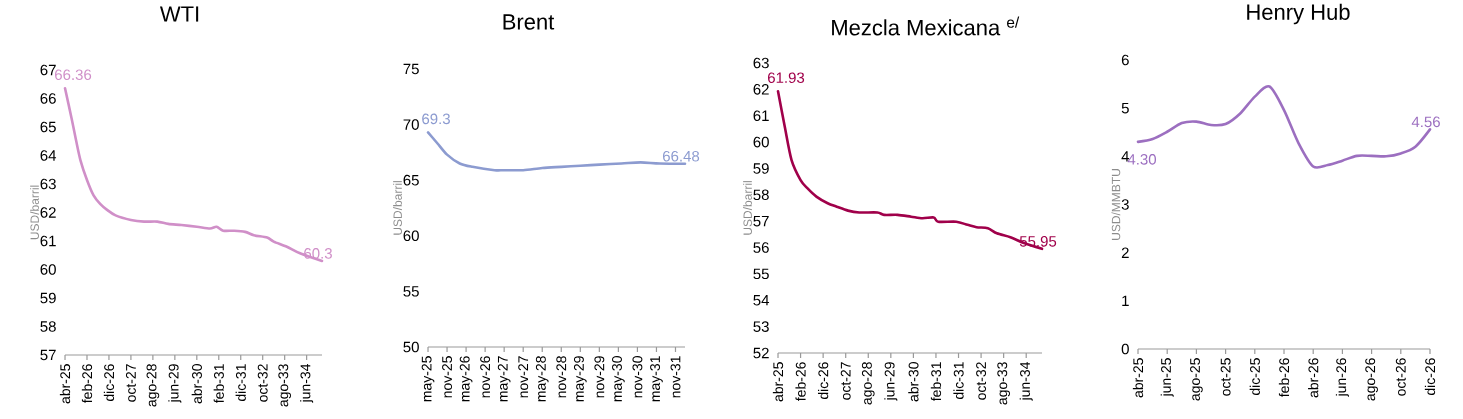 The width and height of the screenshot is (1463, 419). What do you see at coordinates (1125, 252) in the screenshot?
I see `y-tick-label: 2` at bounding box center [1125, 252].